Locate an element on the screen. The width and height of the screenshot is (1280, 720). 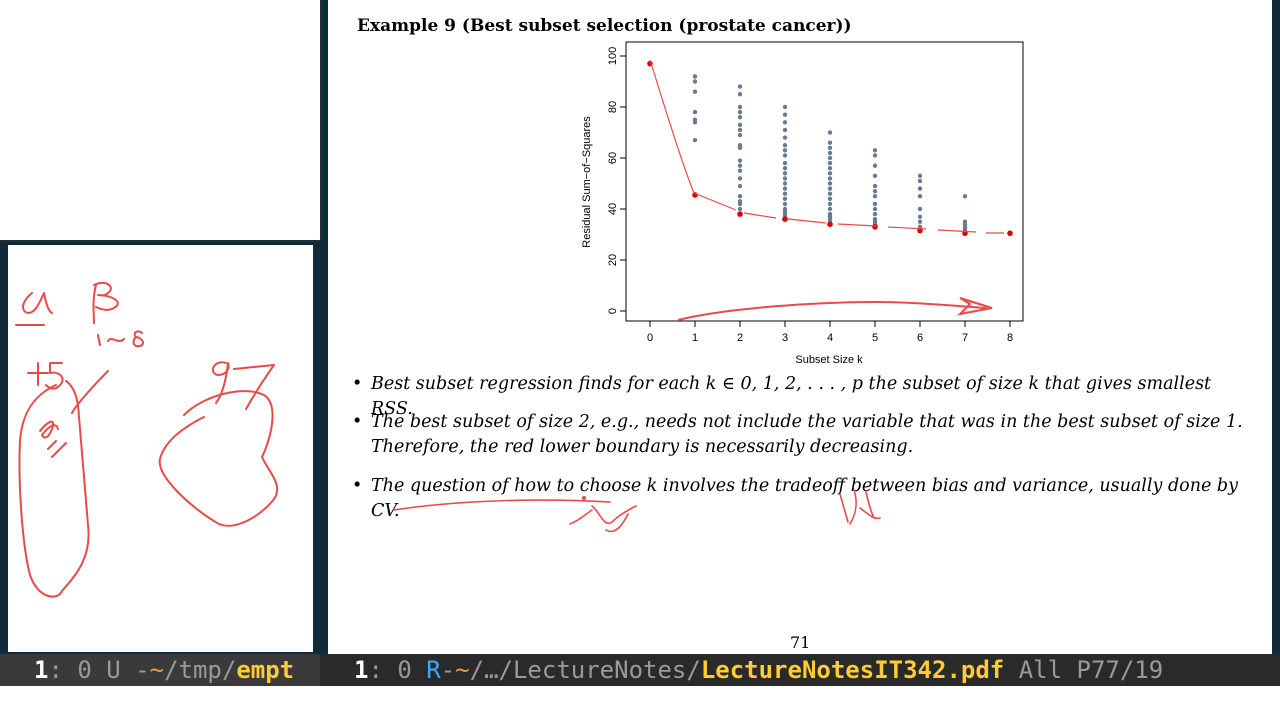
x-tick-label: 6 is located at coordinates (920, 338).